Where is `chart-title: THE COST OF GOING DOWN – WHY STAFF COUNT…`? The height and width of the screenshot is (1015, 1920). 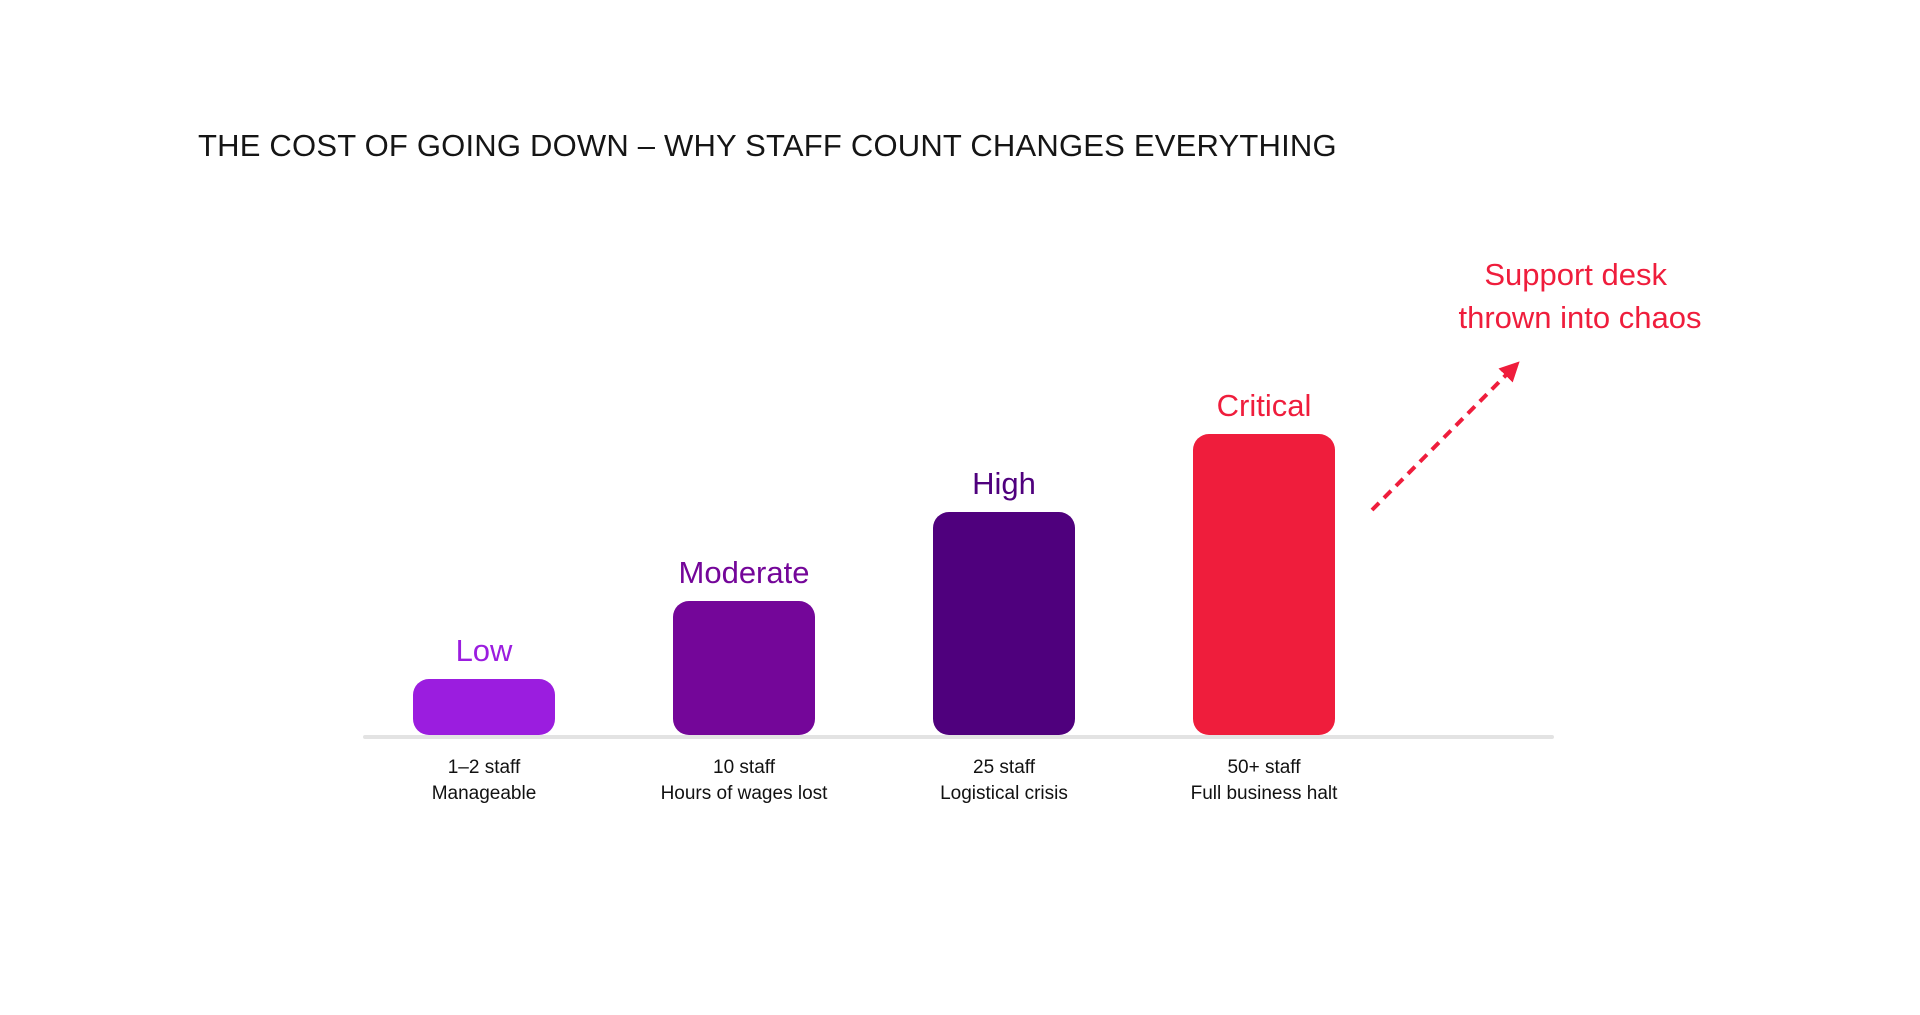
chart-title: THE COST OF GOING DOWN – WHY STAFF COUNT… is located at coordinates (767, 145).